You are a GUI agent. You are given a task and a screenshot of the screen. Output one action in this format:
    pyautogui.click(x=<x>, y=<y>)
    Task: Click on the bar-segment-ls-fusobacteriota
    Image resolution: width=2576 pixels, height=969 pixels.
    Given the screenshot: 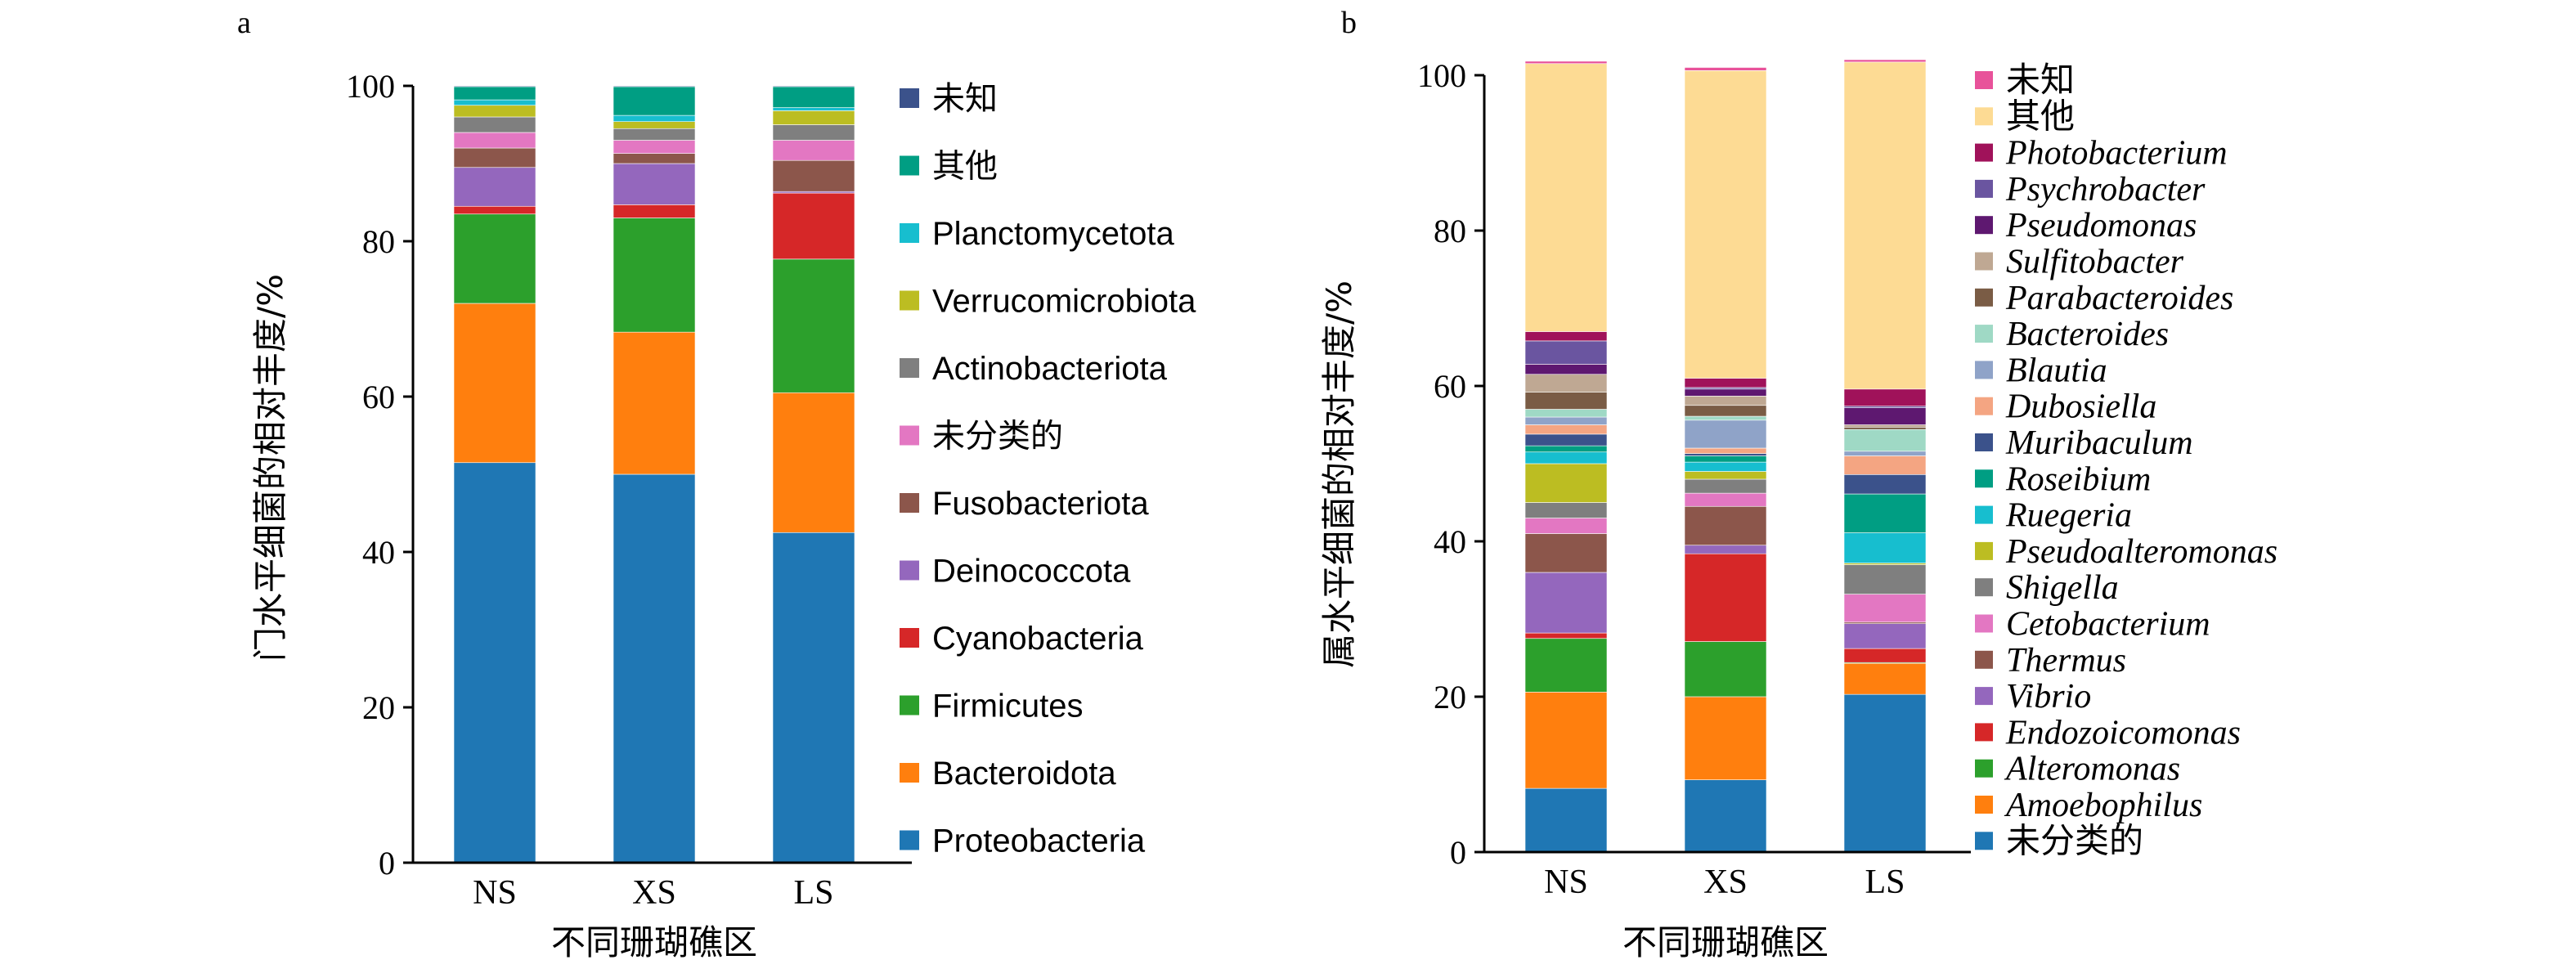 What is the action you would take?
    pyautogui.click(x=813, y=175)
    